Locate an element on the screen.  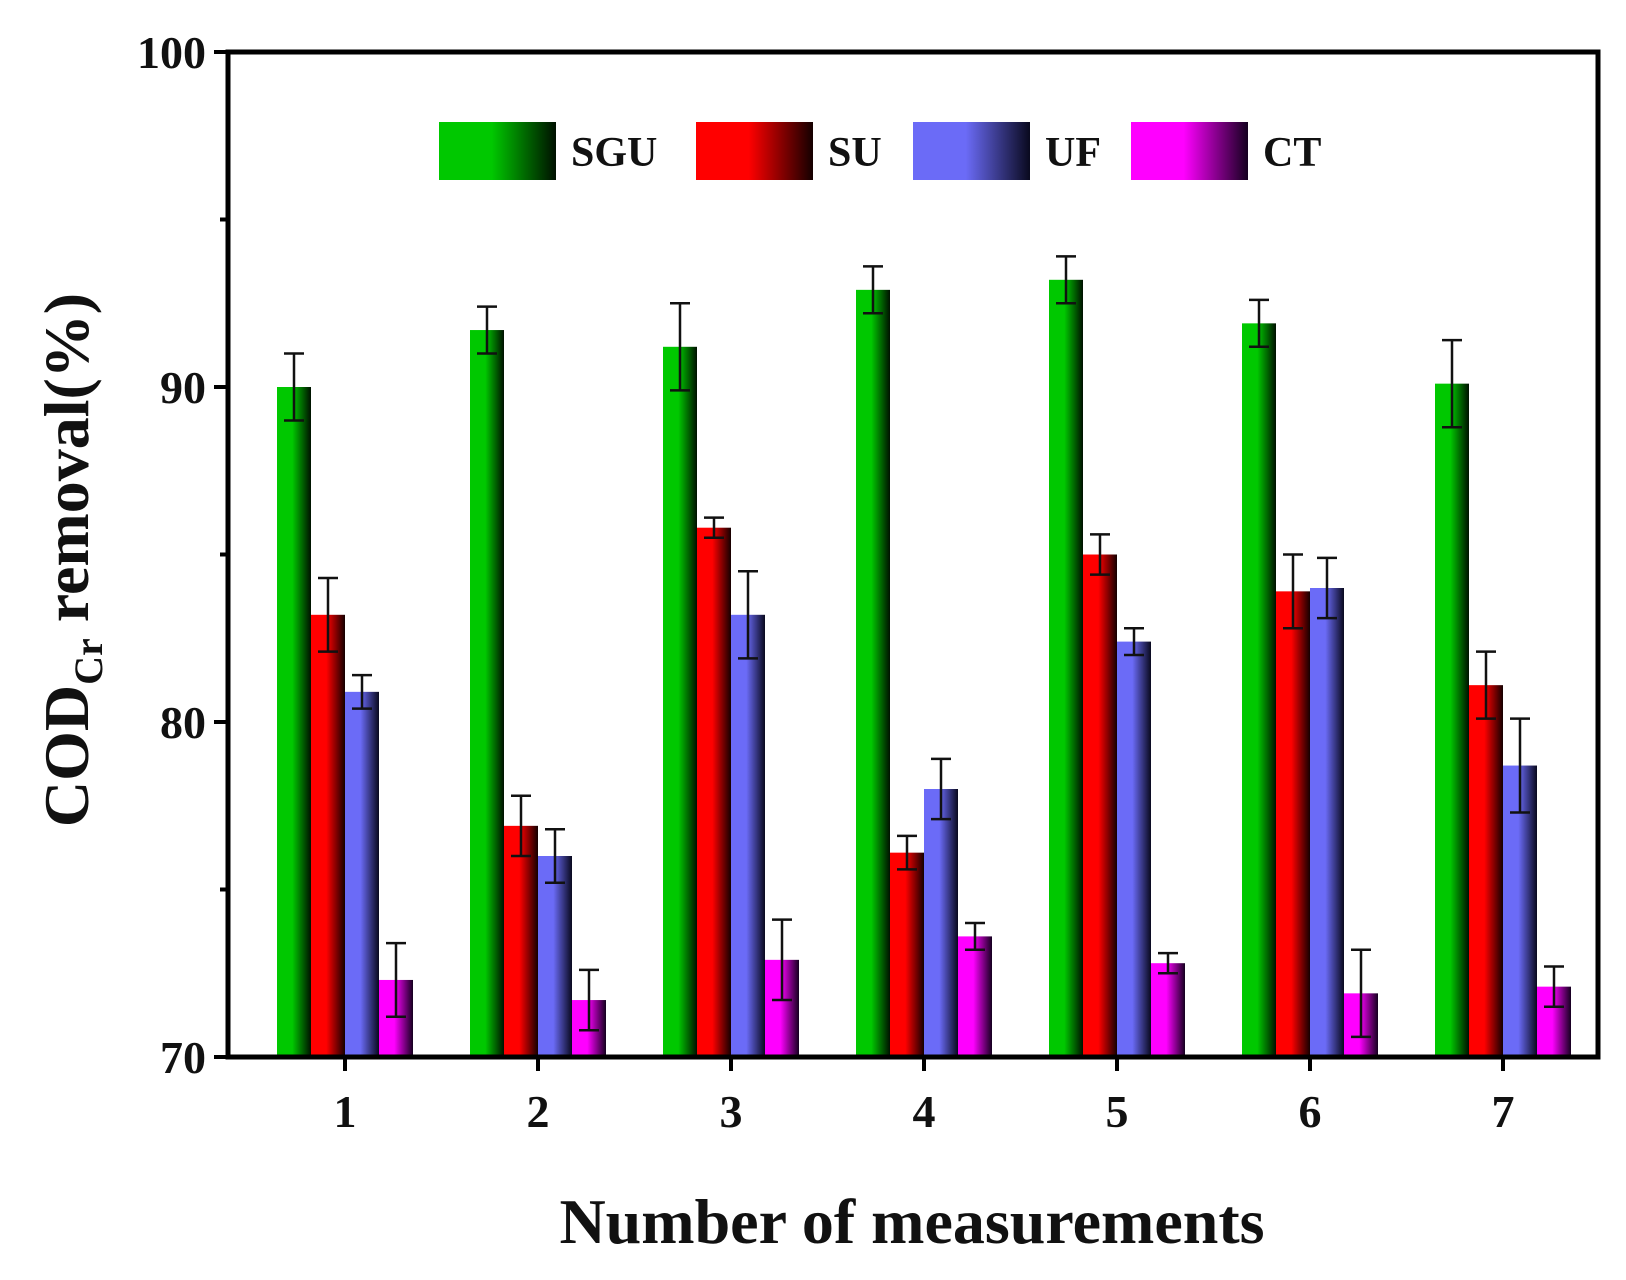
x-tick-label-5: 5 is located at coordinates (1117, 1111).